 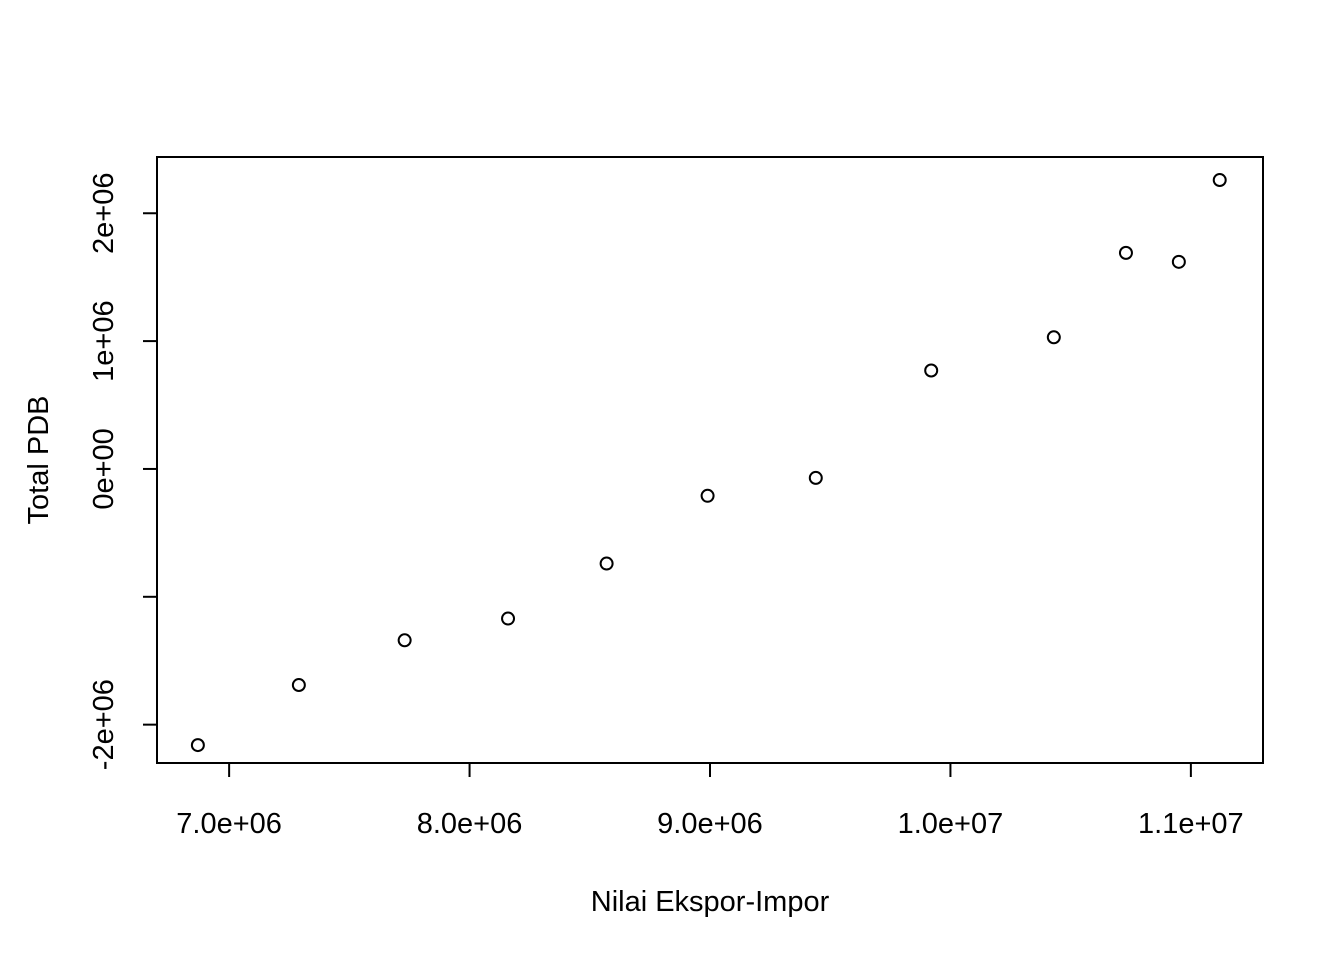 I want to click on x-axis-label: Nilai Ekspor-Impor, so click(x=710, y=902).